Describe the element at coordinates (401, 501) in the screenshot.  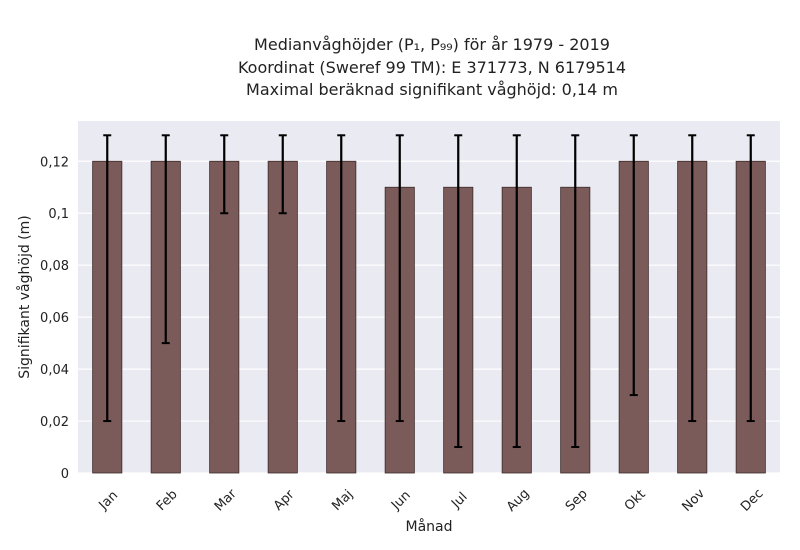
I see `x-tick-label: Jun` at that location.